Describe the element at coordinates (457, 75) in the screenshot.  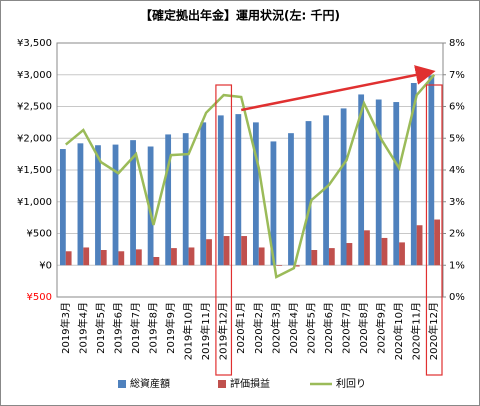
I see `y2-tick-label: 7%` at that location.